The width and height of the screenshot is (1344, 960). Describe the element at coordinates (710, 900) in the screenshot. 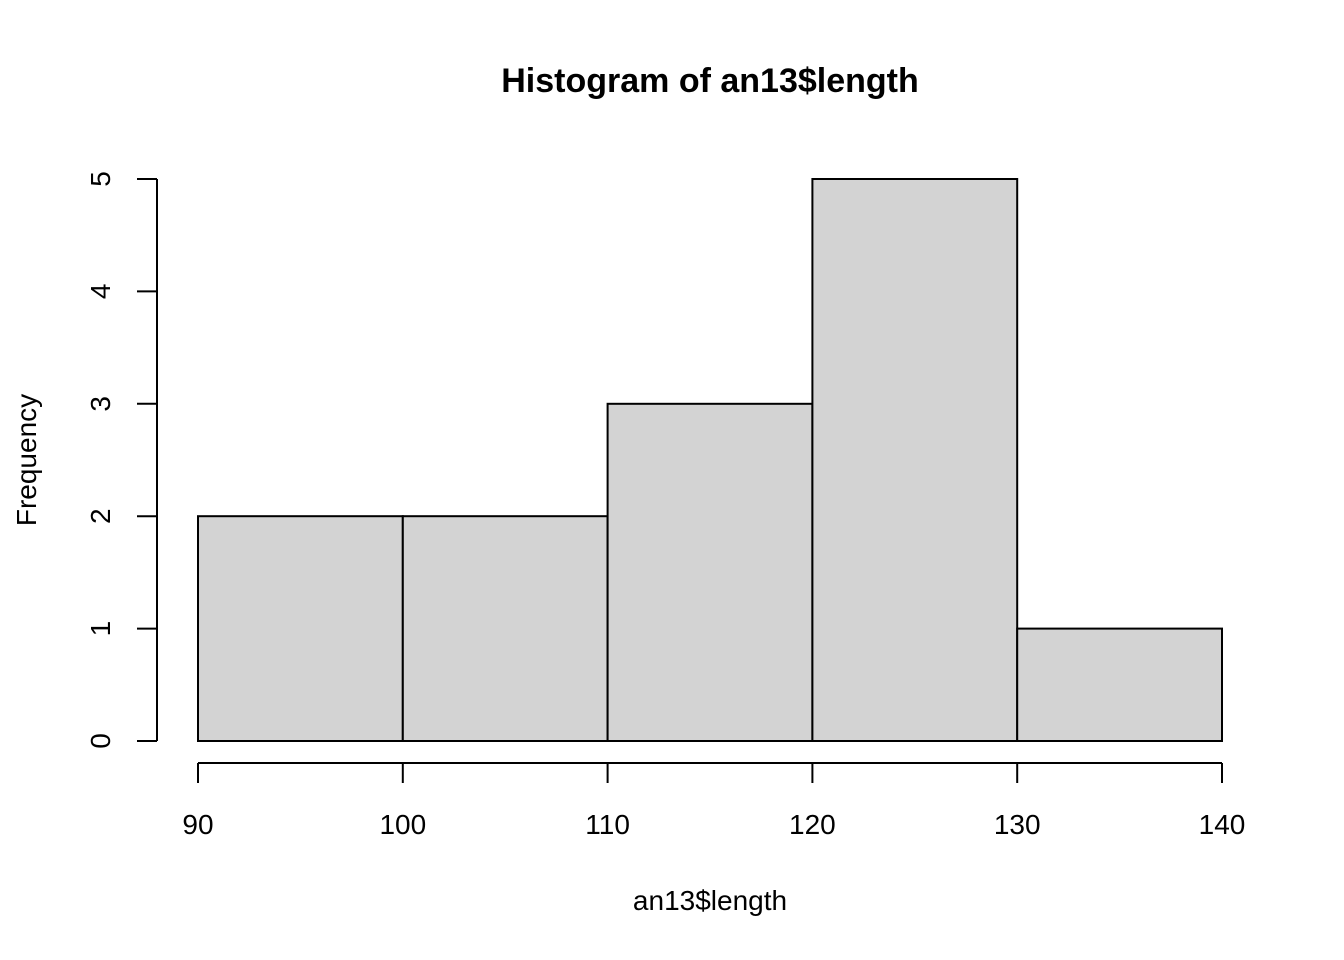

I see `x-axis-label: an13$length` at that location.